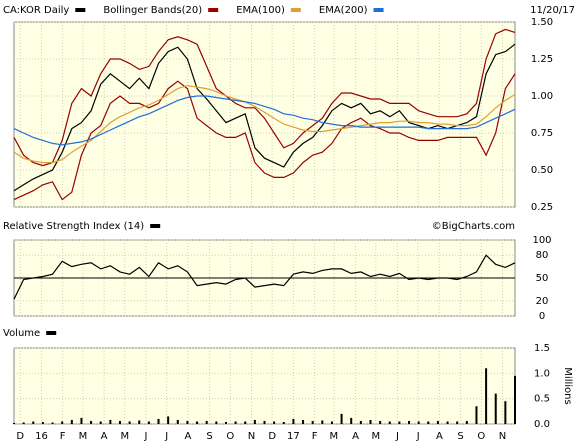 This screenshot has width=579, height=448. Describe the element at coordinates (542, 96) in the screenshot. I see `y-tick-label: 1.00` at that location.